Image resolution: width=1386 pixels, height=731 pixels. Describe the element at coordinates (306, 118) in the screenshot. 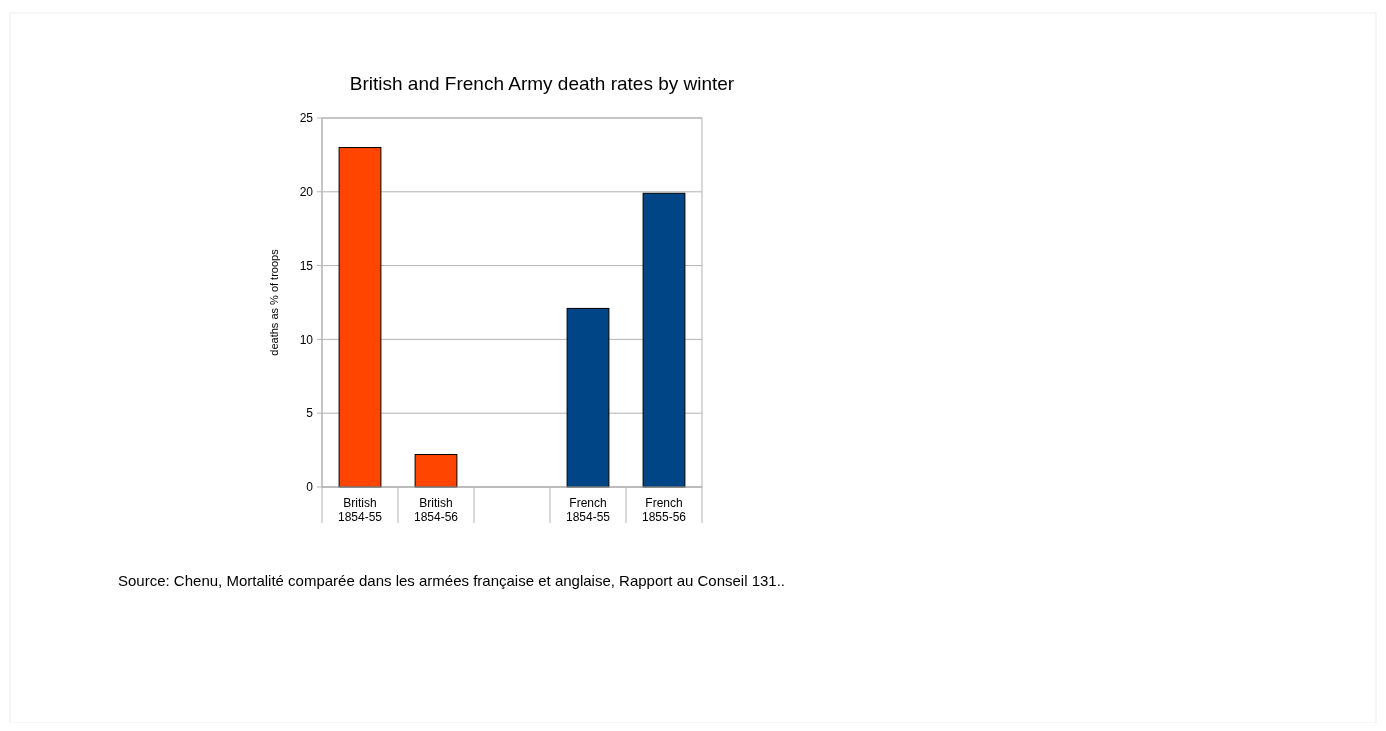

I see `y-tick-label: 25` at that location.